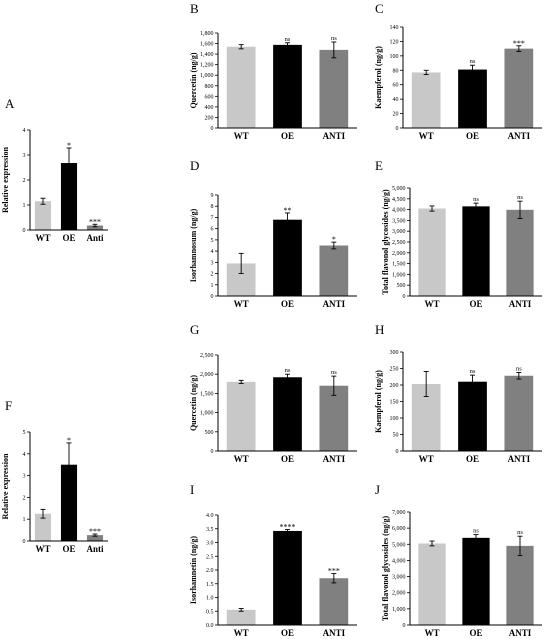 This screenshot has height=639, width=550. I want to click on y-tick-label: 140, so click(394, 28).